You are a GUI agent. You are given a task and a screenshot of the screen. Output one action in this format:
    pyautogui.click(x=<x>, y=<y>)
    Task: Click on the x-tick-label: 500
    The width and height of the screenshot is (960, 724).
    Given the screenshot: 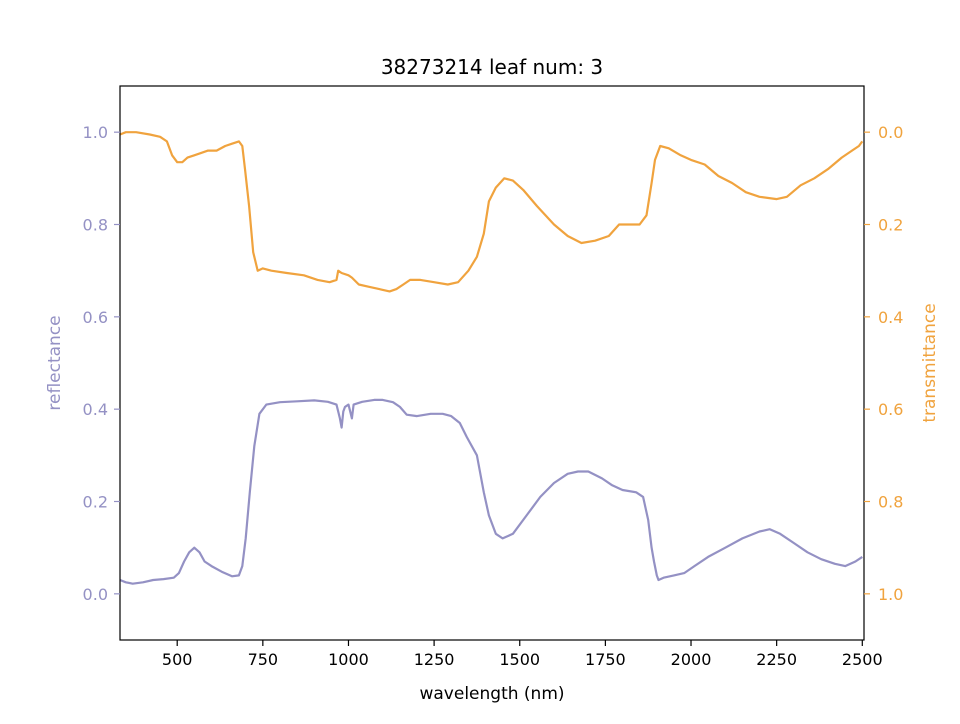 What is the action you would take?
    pyautogui.click(x=177, y=659)
    